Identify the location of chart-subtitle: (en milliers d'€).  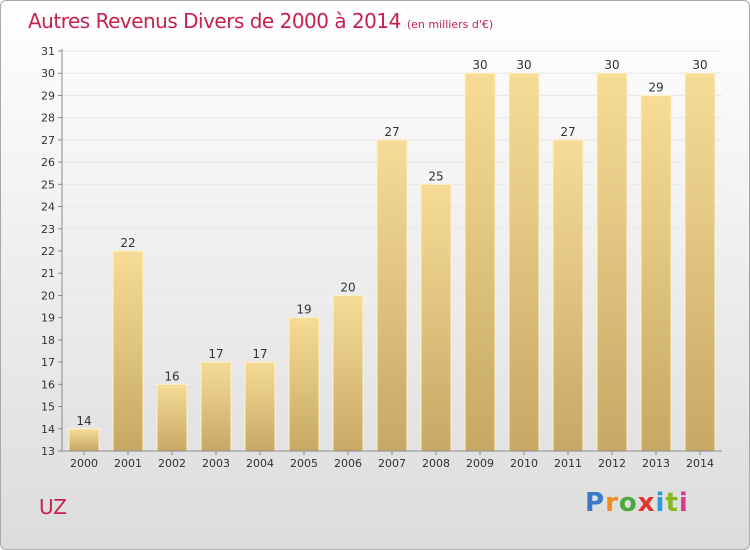
(450, 24).